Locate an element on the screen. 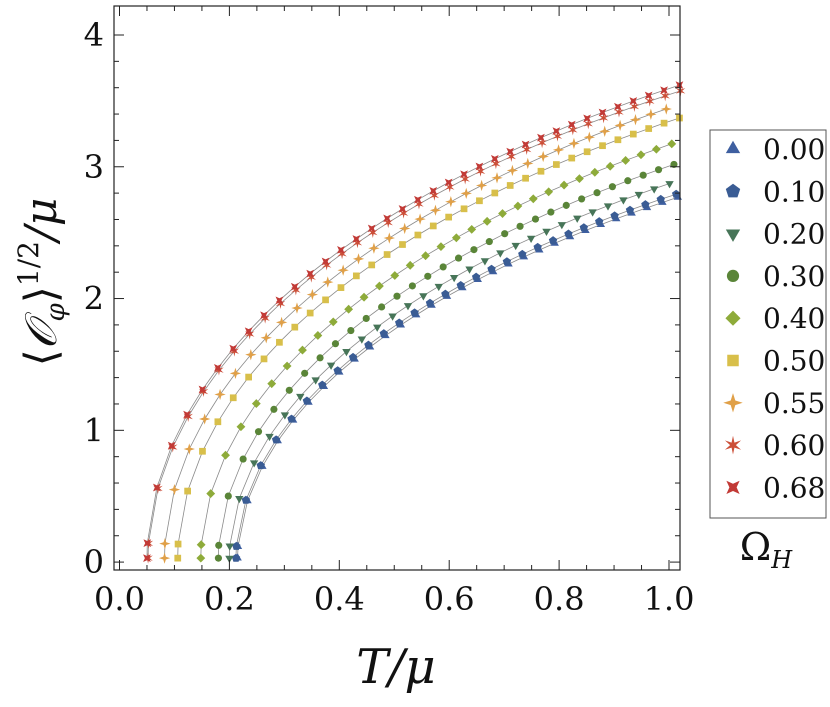  x-axis-label: T/μ is located at coordinates (395, 667).